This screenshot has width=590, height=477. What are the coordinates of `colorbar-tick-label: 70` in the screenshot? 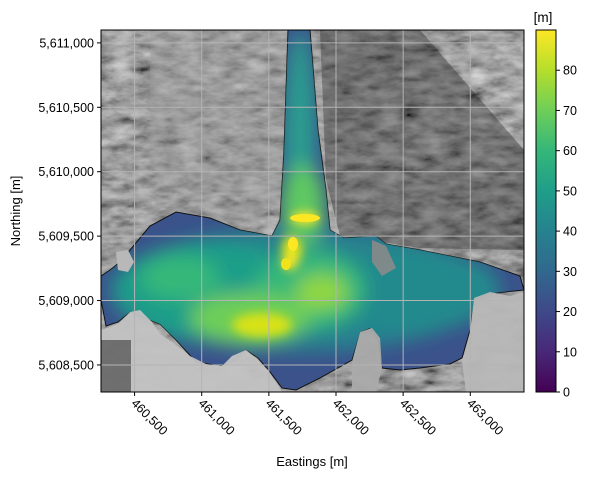 It's located at (570, 111).